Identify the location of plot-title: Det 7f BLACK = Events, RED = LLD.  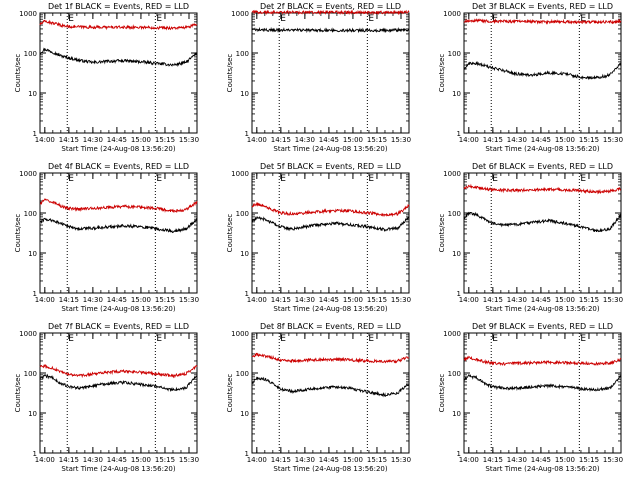
(118, 326).